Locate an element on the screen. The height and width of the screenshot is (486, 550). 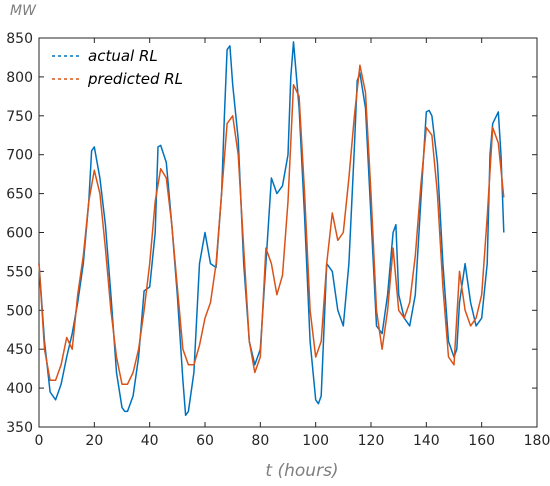
x-tick-label: 0 is located at coordinates (39, 441).